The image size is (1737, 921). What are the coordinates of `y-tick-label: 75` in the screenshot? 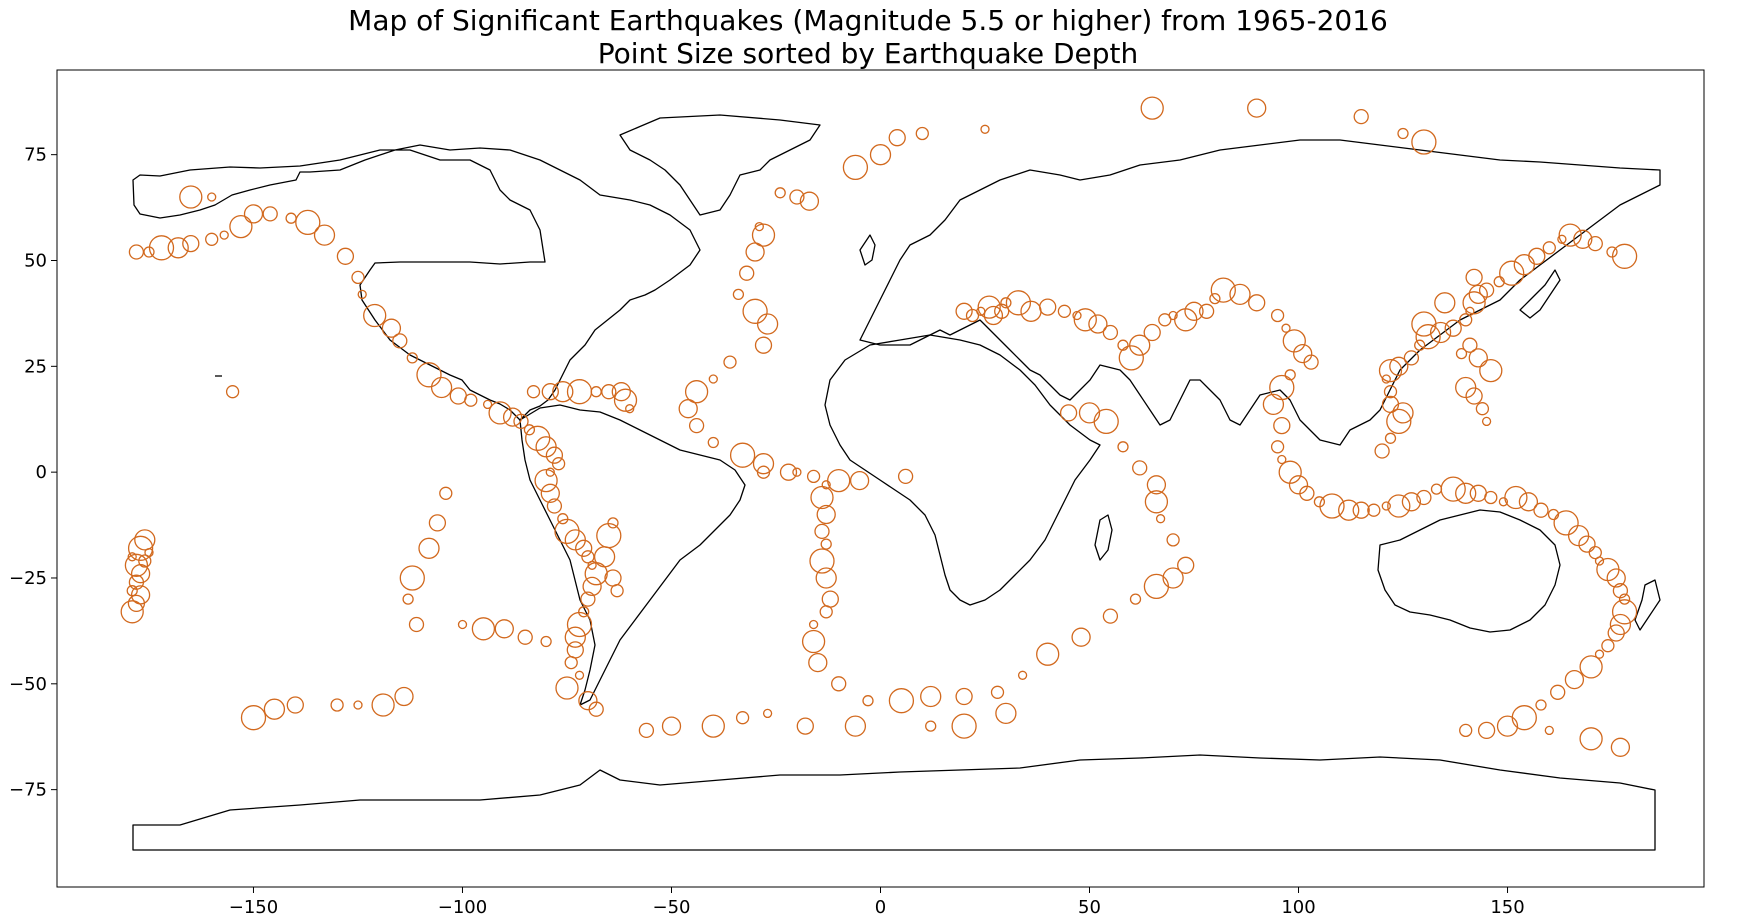 It's located at (35, 155).